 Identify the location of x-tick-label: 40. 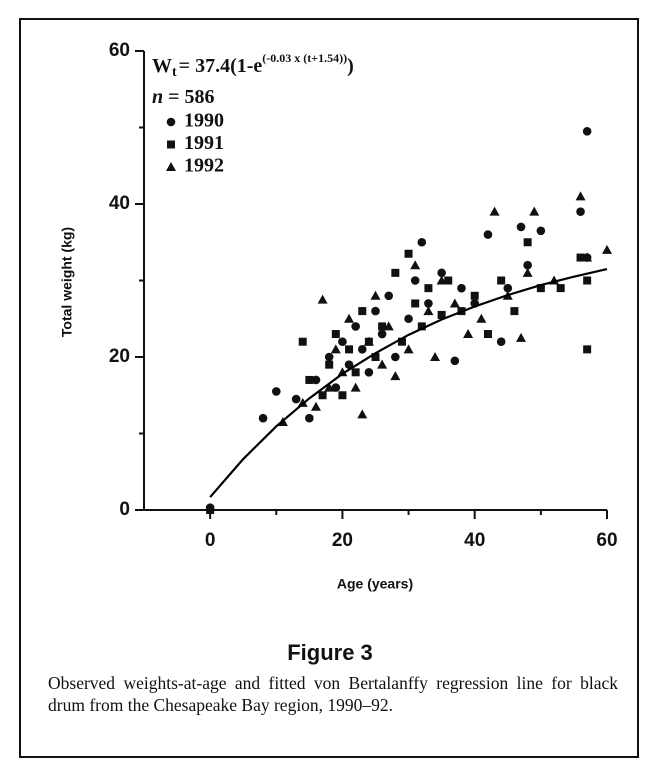
(474, 540).